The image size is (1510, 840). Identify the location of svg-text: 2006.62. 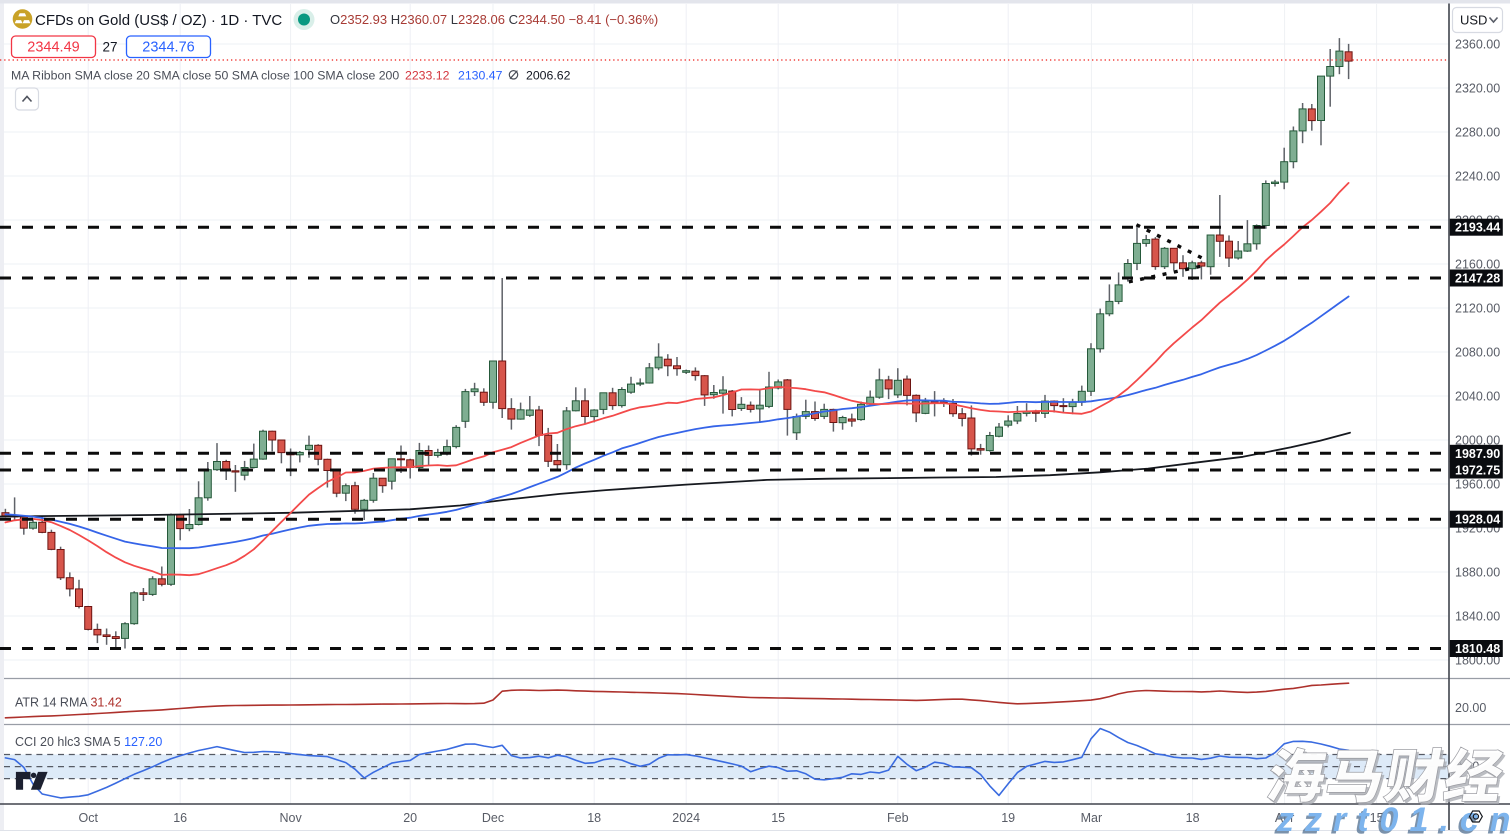
(548, 76).